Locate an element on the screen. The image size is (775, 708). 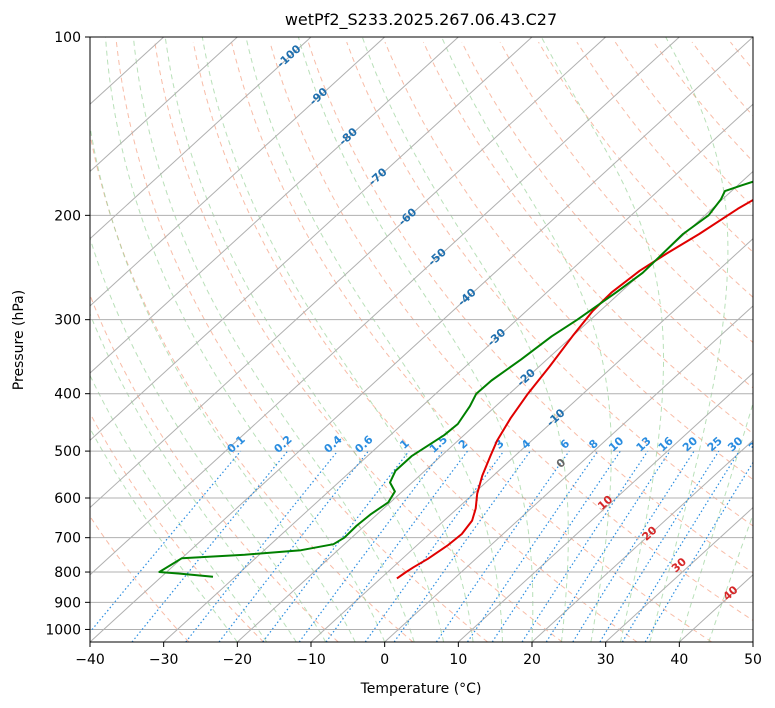
y-tick-label: 500 is located at coordinates (67, 452).